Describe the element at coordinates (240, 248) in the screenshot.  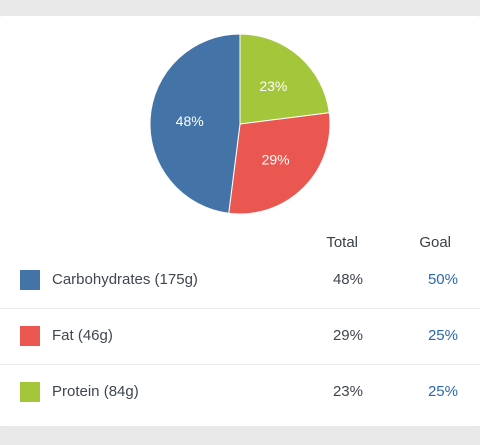
I see `table-header: Total Goal` at that location.